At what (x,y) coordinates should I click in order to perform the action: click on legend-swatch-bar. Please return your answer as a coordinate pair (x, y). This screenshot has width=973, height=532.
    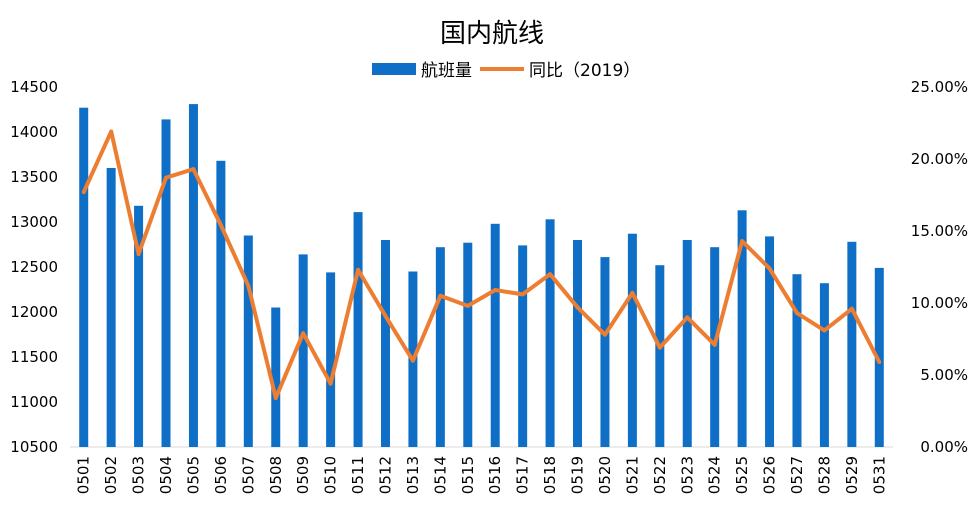
    Looking at the image, I should click on (394, 69).